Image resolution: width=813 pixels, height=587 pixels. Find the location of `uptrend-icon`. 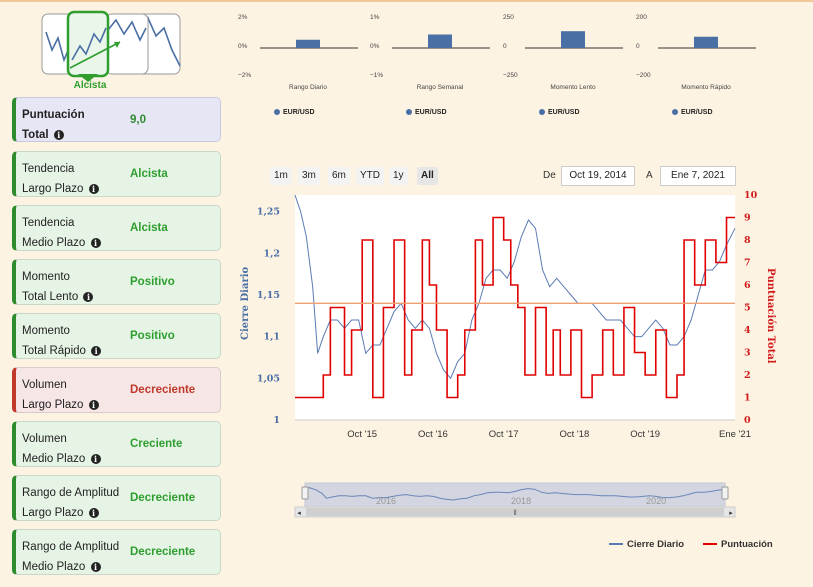

uptrend-icon is located at coordinates (93, 46).